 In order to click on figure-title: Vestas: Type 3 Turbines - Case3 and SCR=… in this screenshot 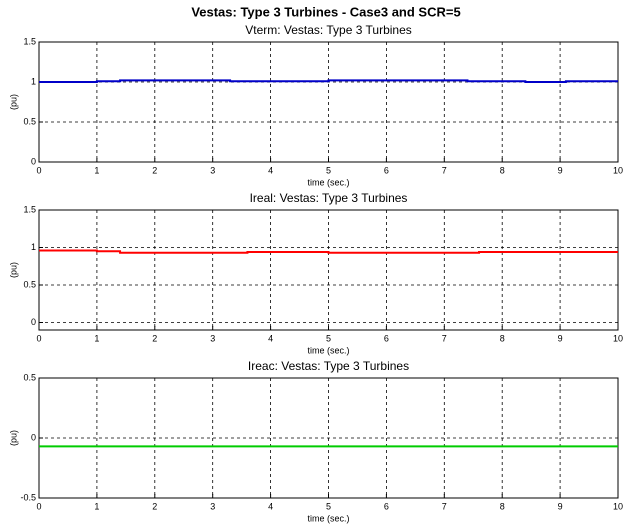, I will do `click(325, 11)`.